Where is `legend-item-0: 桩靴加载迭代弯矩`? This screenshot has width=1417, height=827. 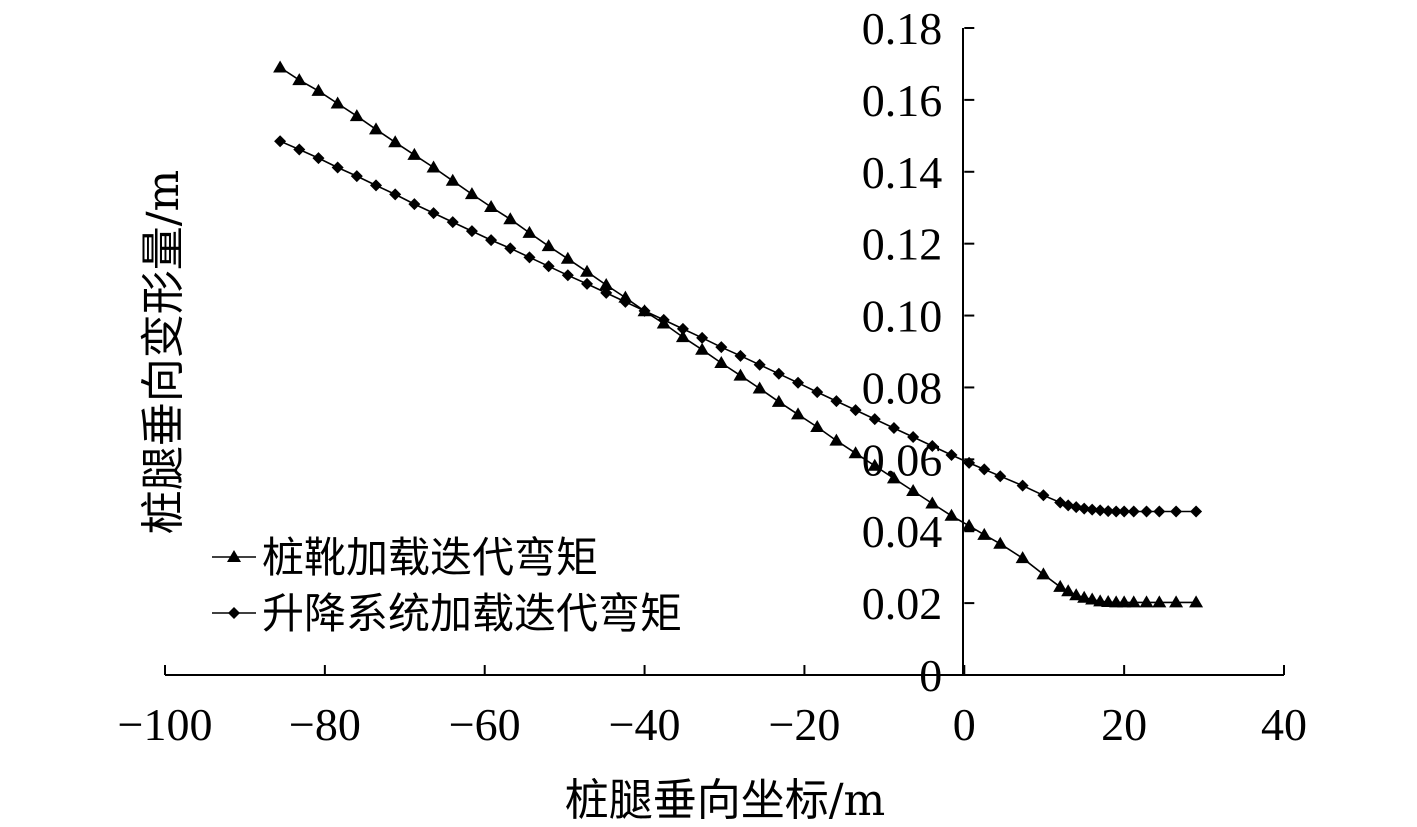
legend-item-0: 桩靴加载迭代弯矩 is located at coordinates (405, 557).